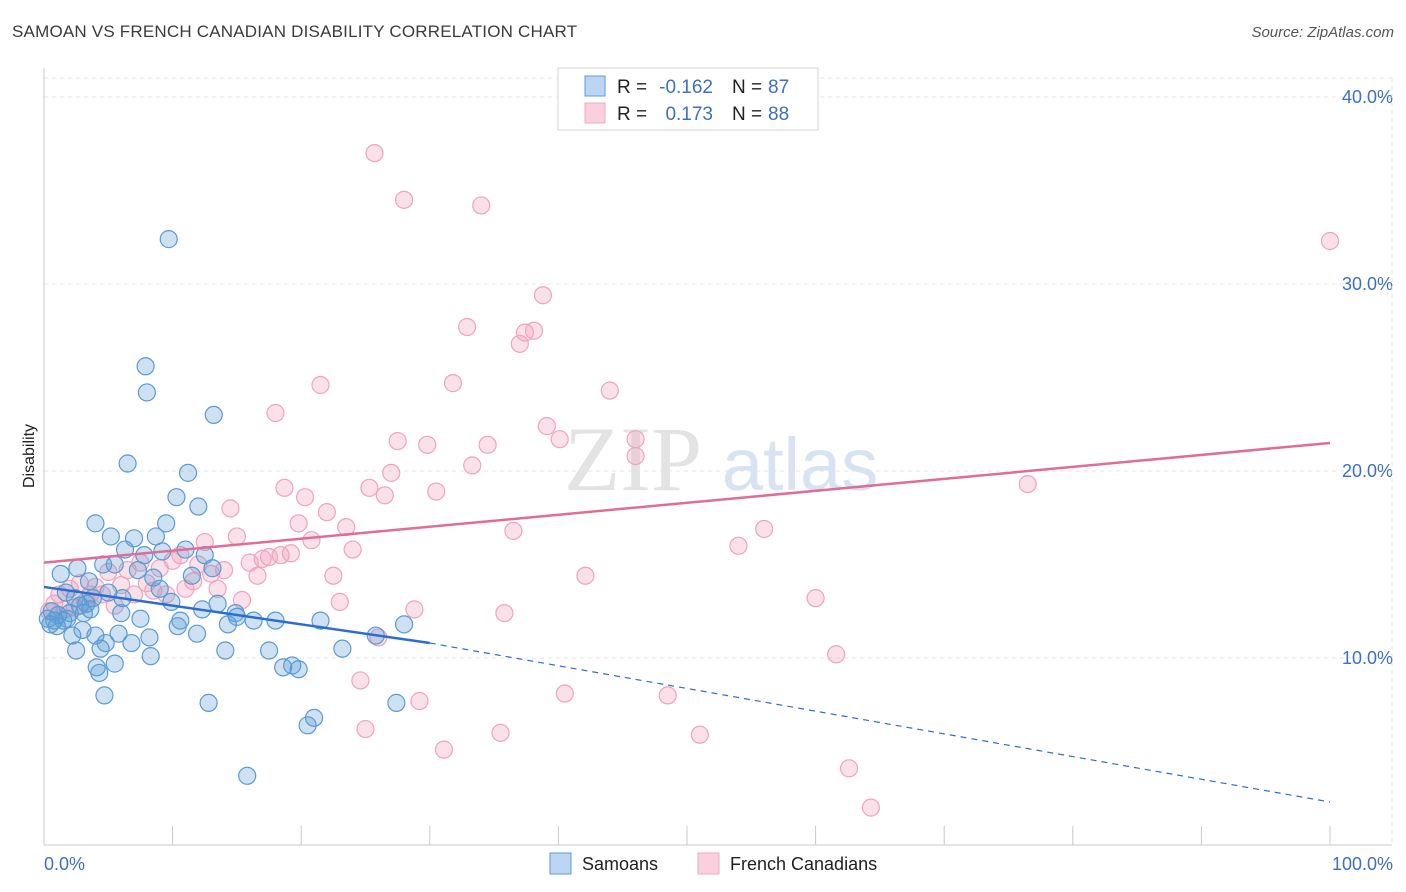 Image resolution: width=1406 pixels, height=892 pixels. I want to click on legend-n-label-2: N =, so click(747, 114).